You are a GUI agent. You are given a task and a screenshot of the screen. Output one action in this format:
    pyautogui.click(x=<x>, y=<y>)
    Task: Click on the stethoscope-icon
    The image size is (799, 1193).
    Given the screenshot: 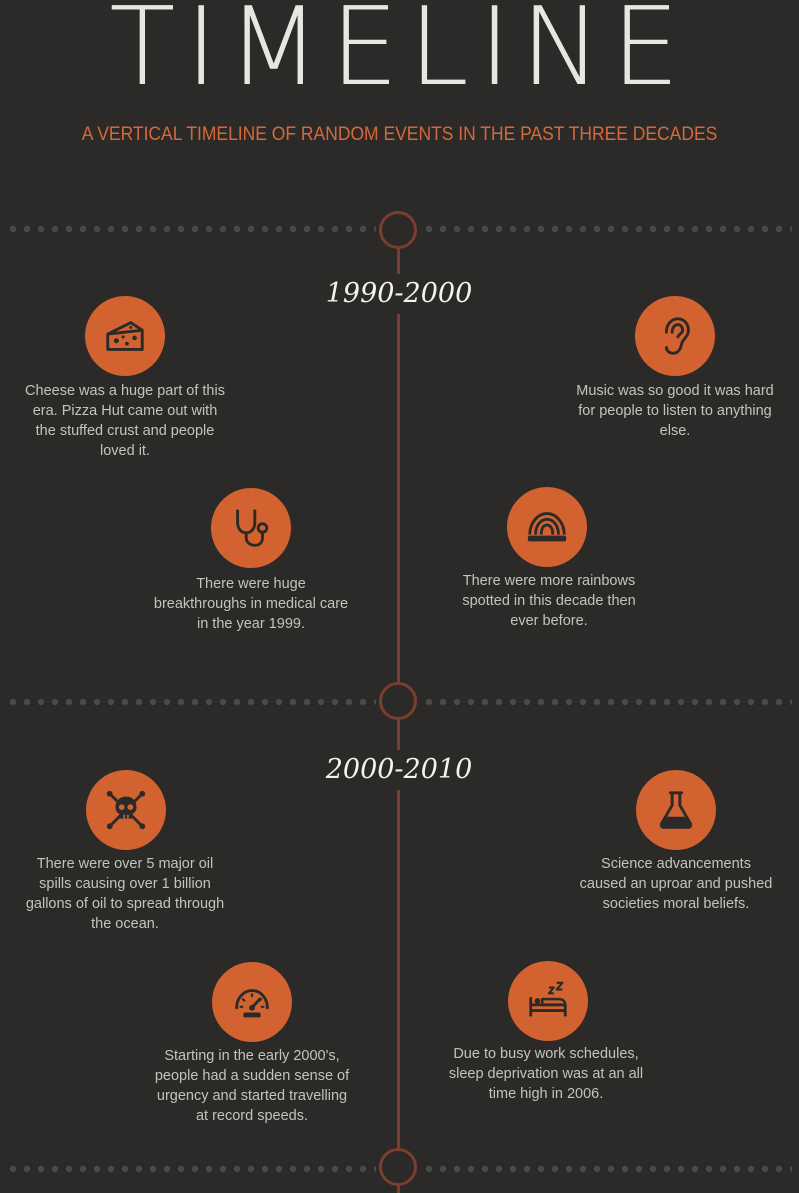 What is the action you would take?
    pyautogui.click(x=252, y=528)
    